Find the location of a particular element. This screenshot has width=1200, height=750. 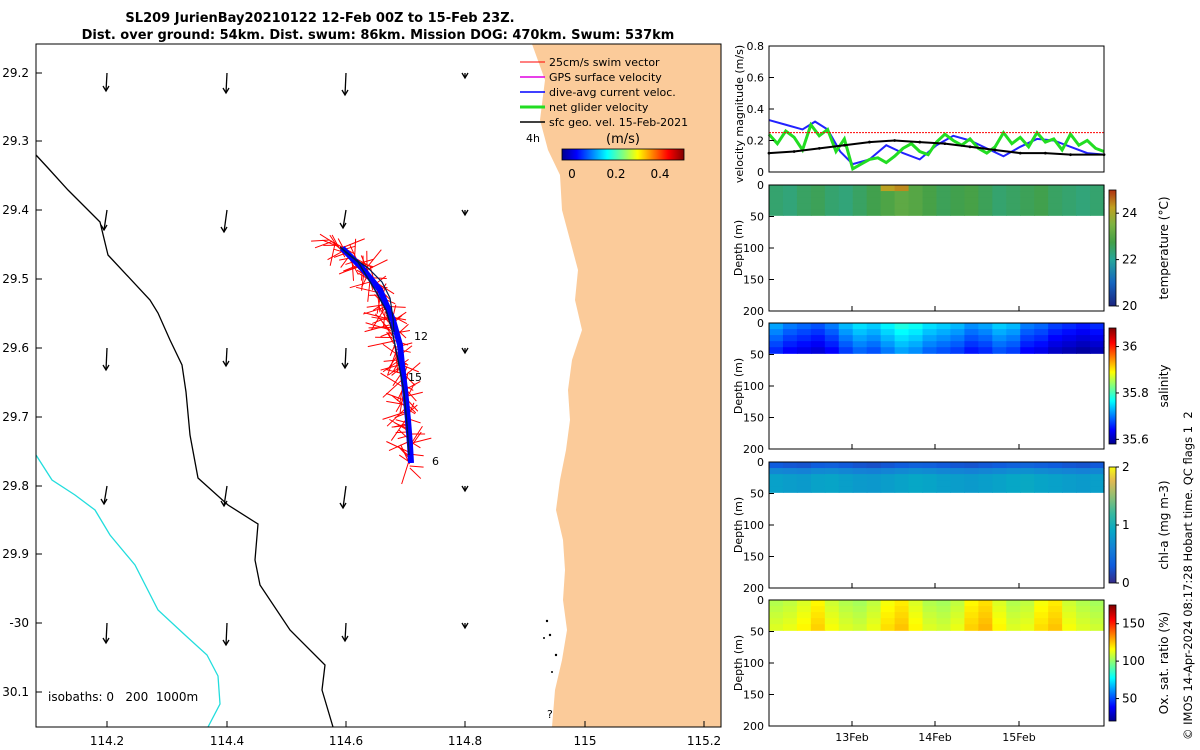

speed-colorbar: (m/s) 0 0.2 0.4 is located at coordinates (623, 156).